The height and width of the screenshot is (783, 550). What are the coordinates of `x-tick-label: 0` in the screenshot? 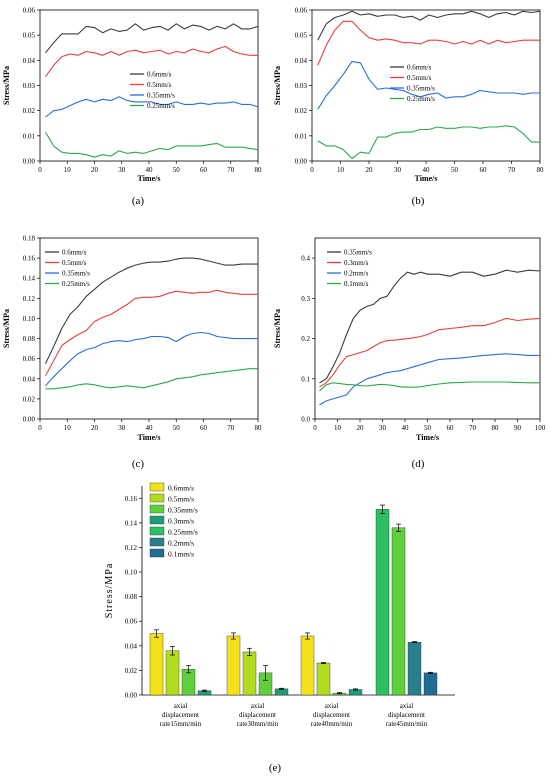 It's located at (315, 428).